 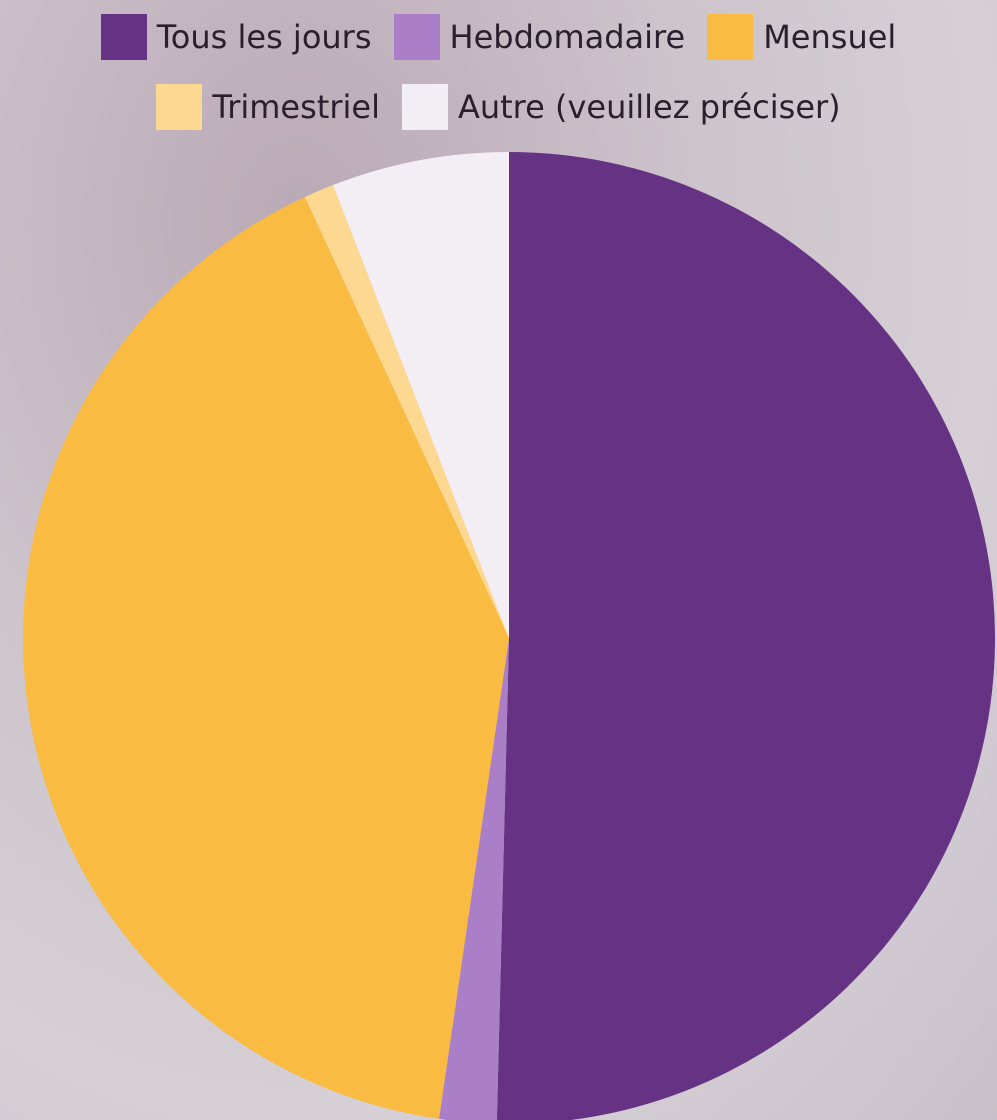 What do you see at coordinates (264, 37) in the screenshot?
I see `legend-label: Tous les jours` at bounding box center [264, 37].